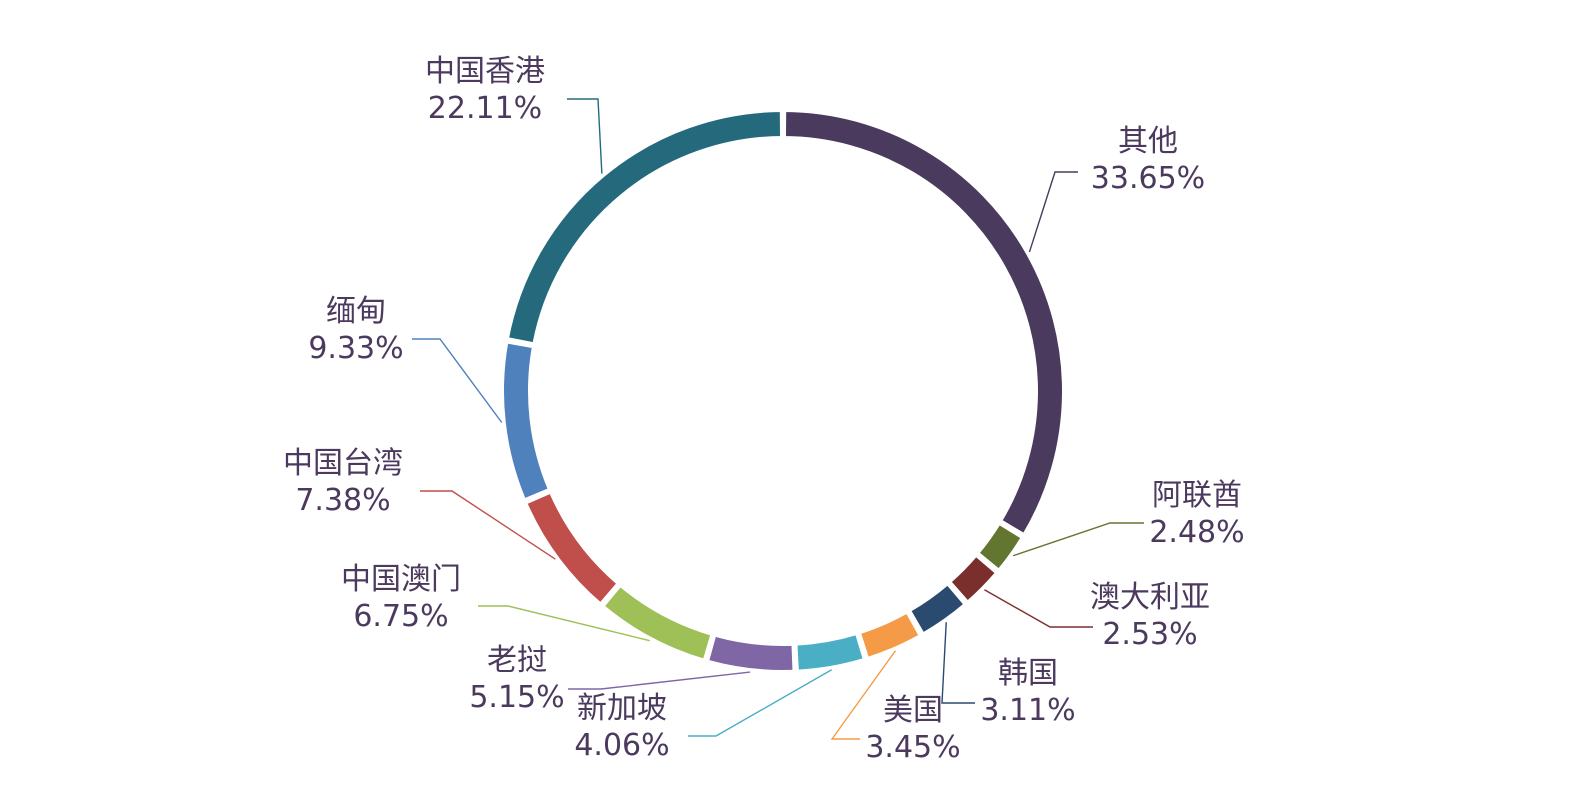 The width and height of the screenshot is (1570, 787). What do you see at coordinates (1196, 532) in the screenshot?
I see `slice-value-label: 2.48%` at bounding box center [1196, 532].